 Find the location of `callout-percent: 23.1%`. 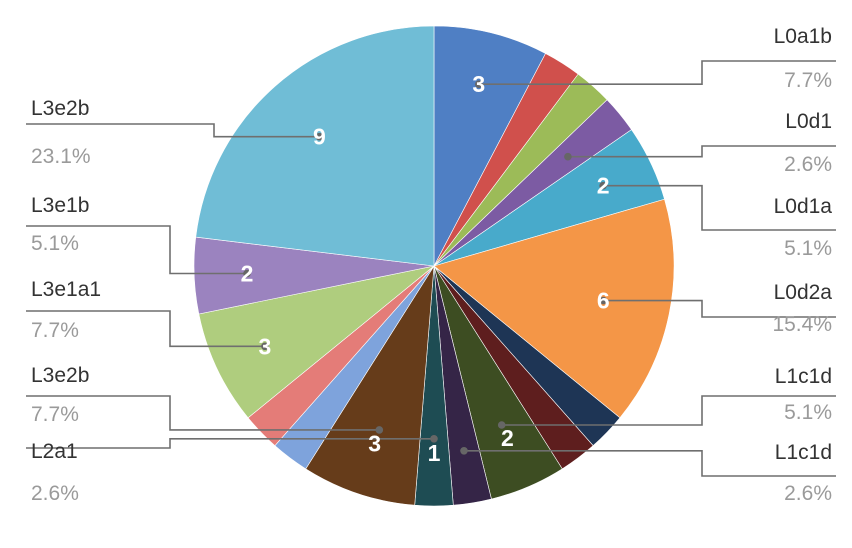

callout-percent: 23.1% is located at coordinates (61, 156).